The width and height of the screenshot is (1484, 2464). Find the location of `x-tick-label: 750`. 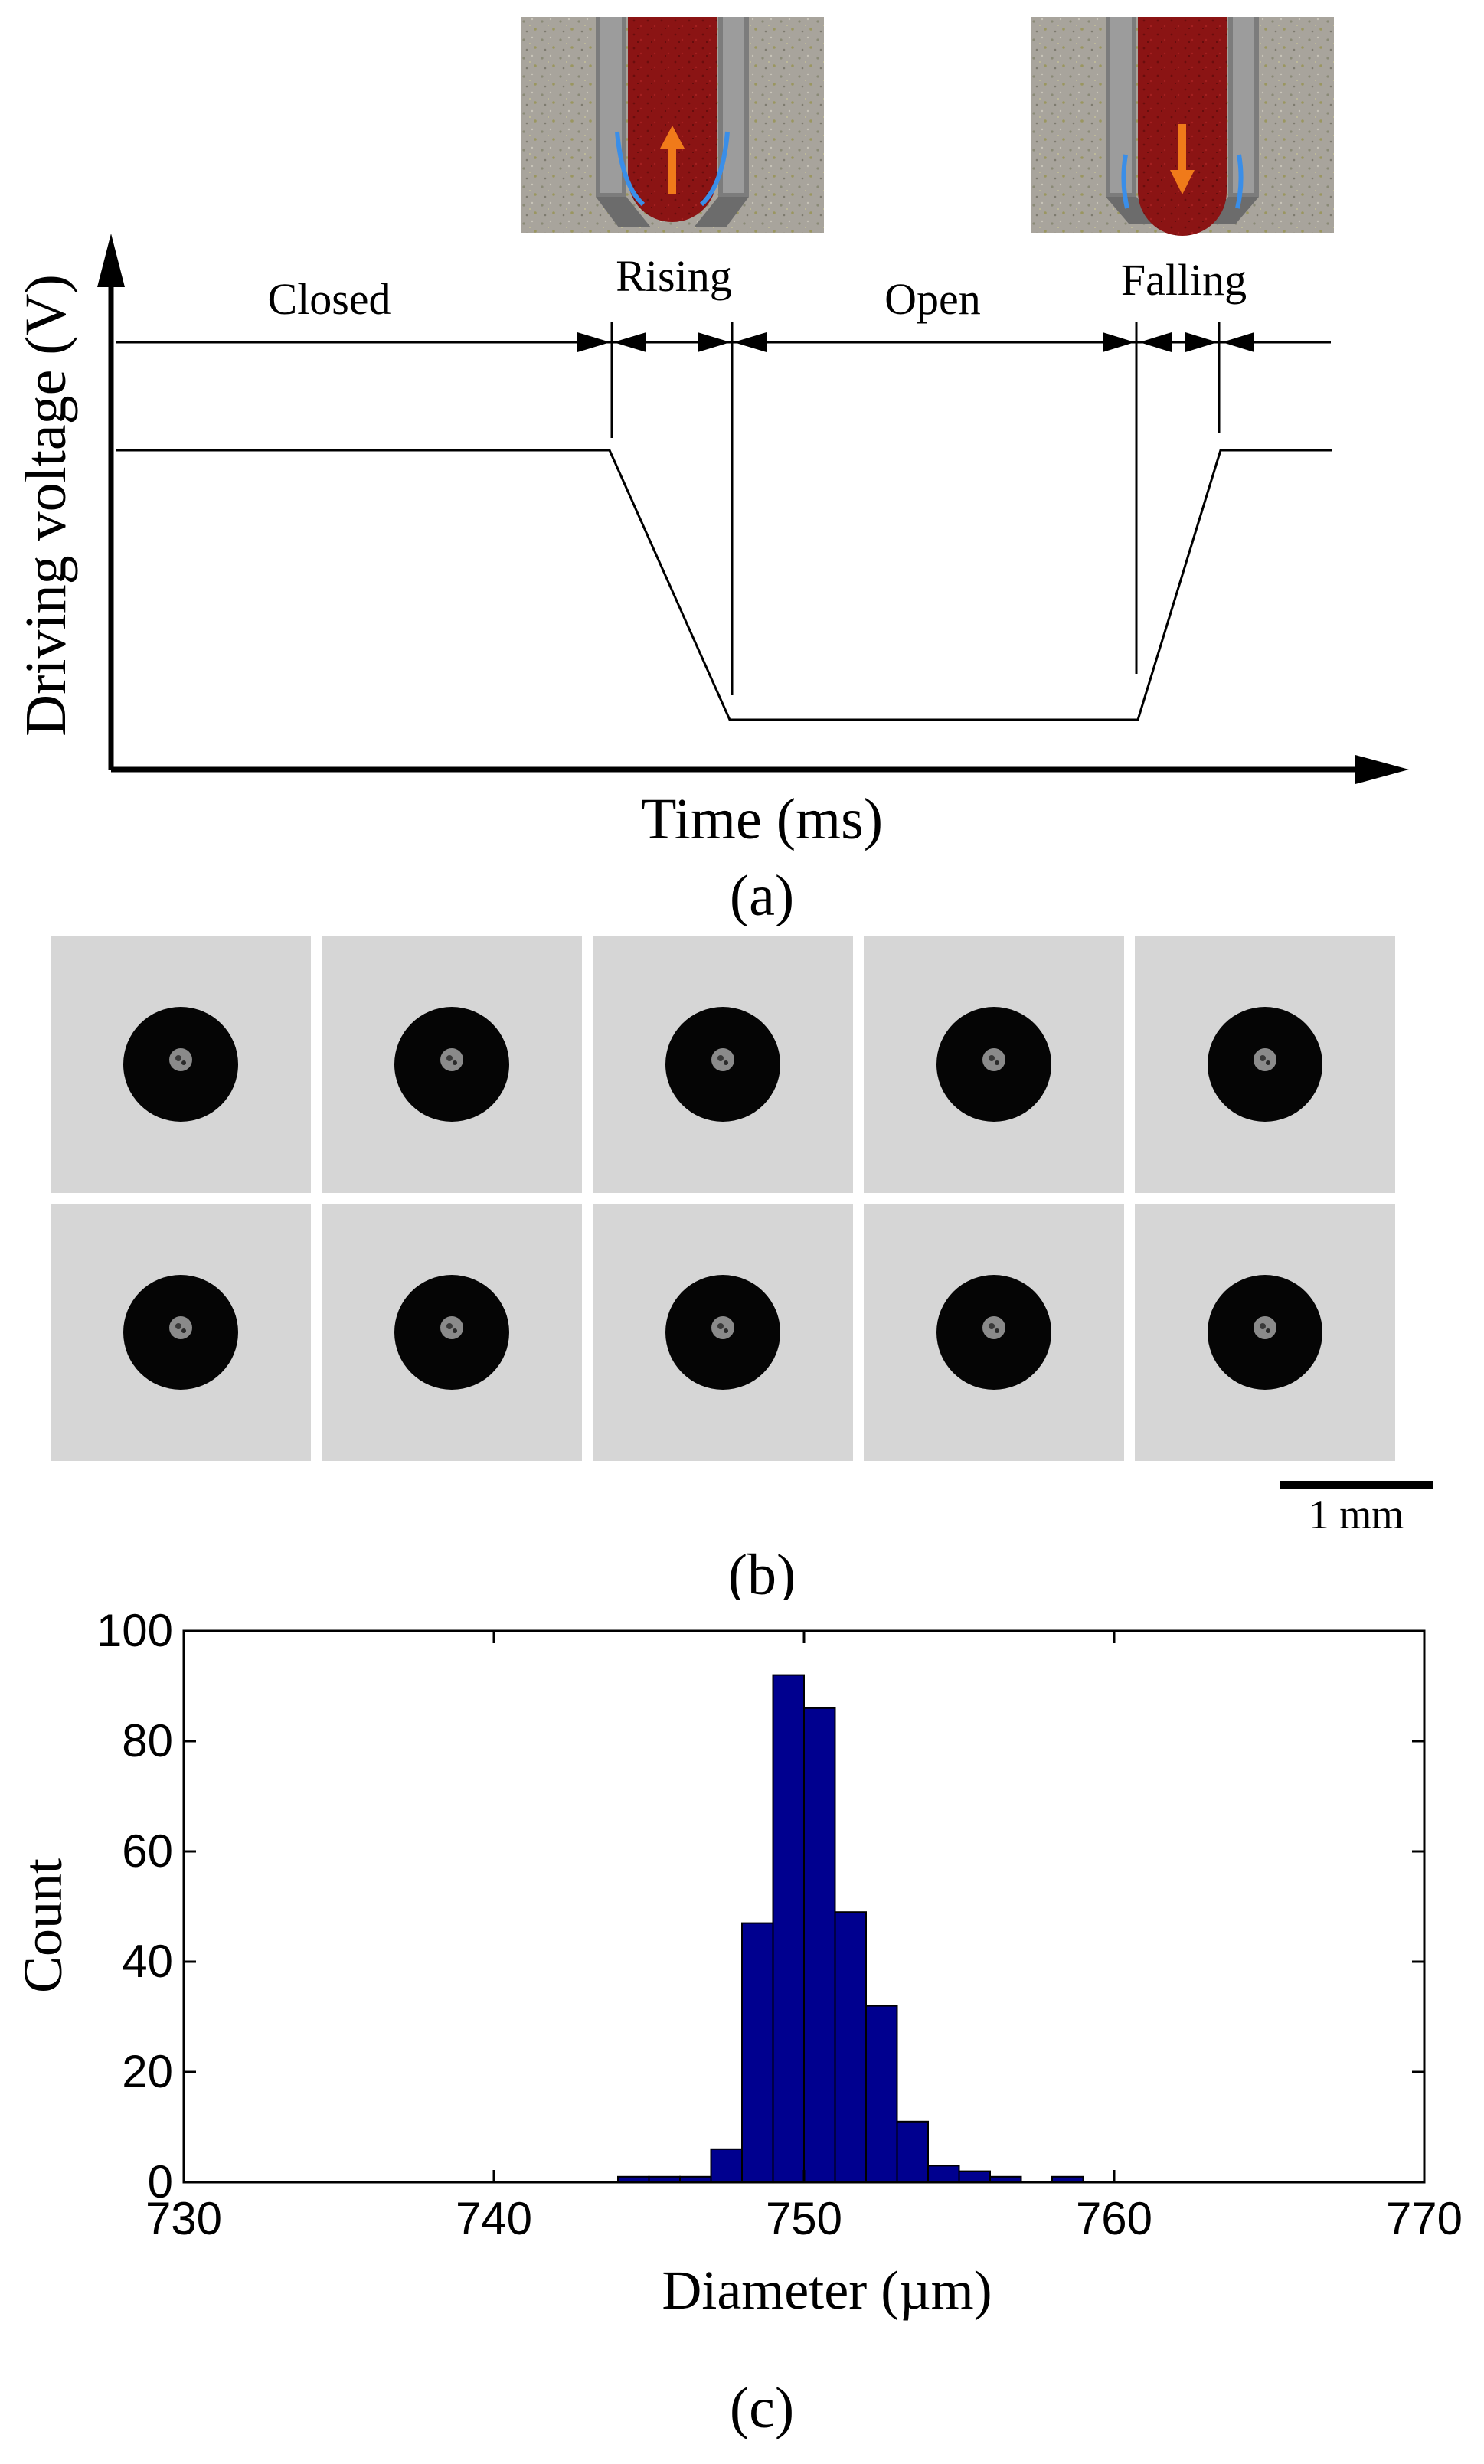

x-tick-label: 750 is located at coordinates (804, 2218).